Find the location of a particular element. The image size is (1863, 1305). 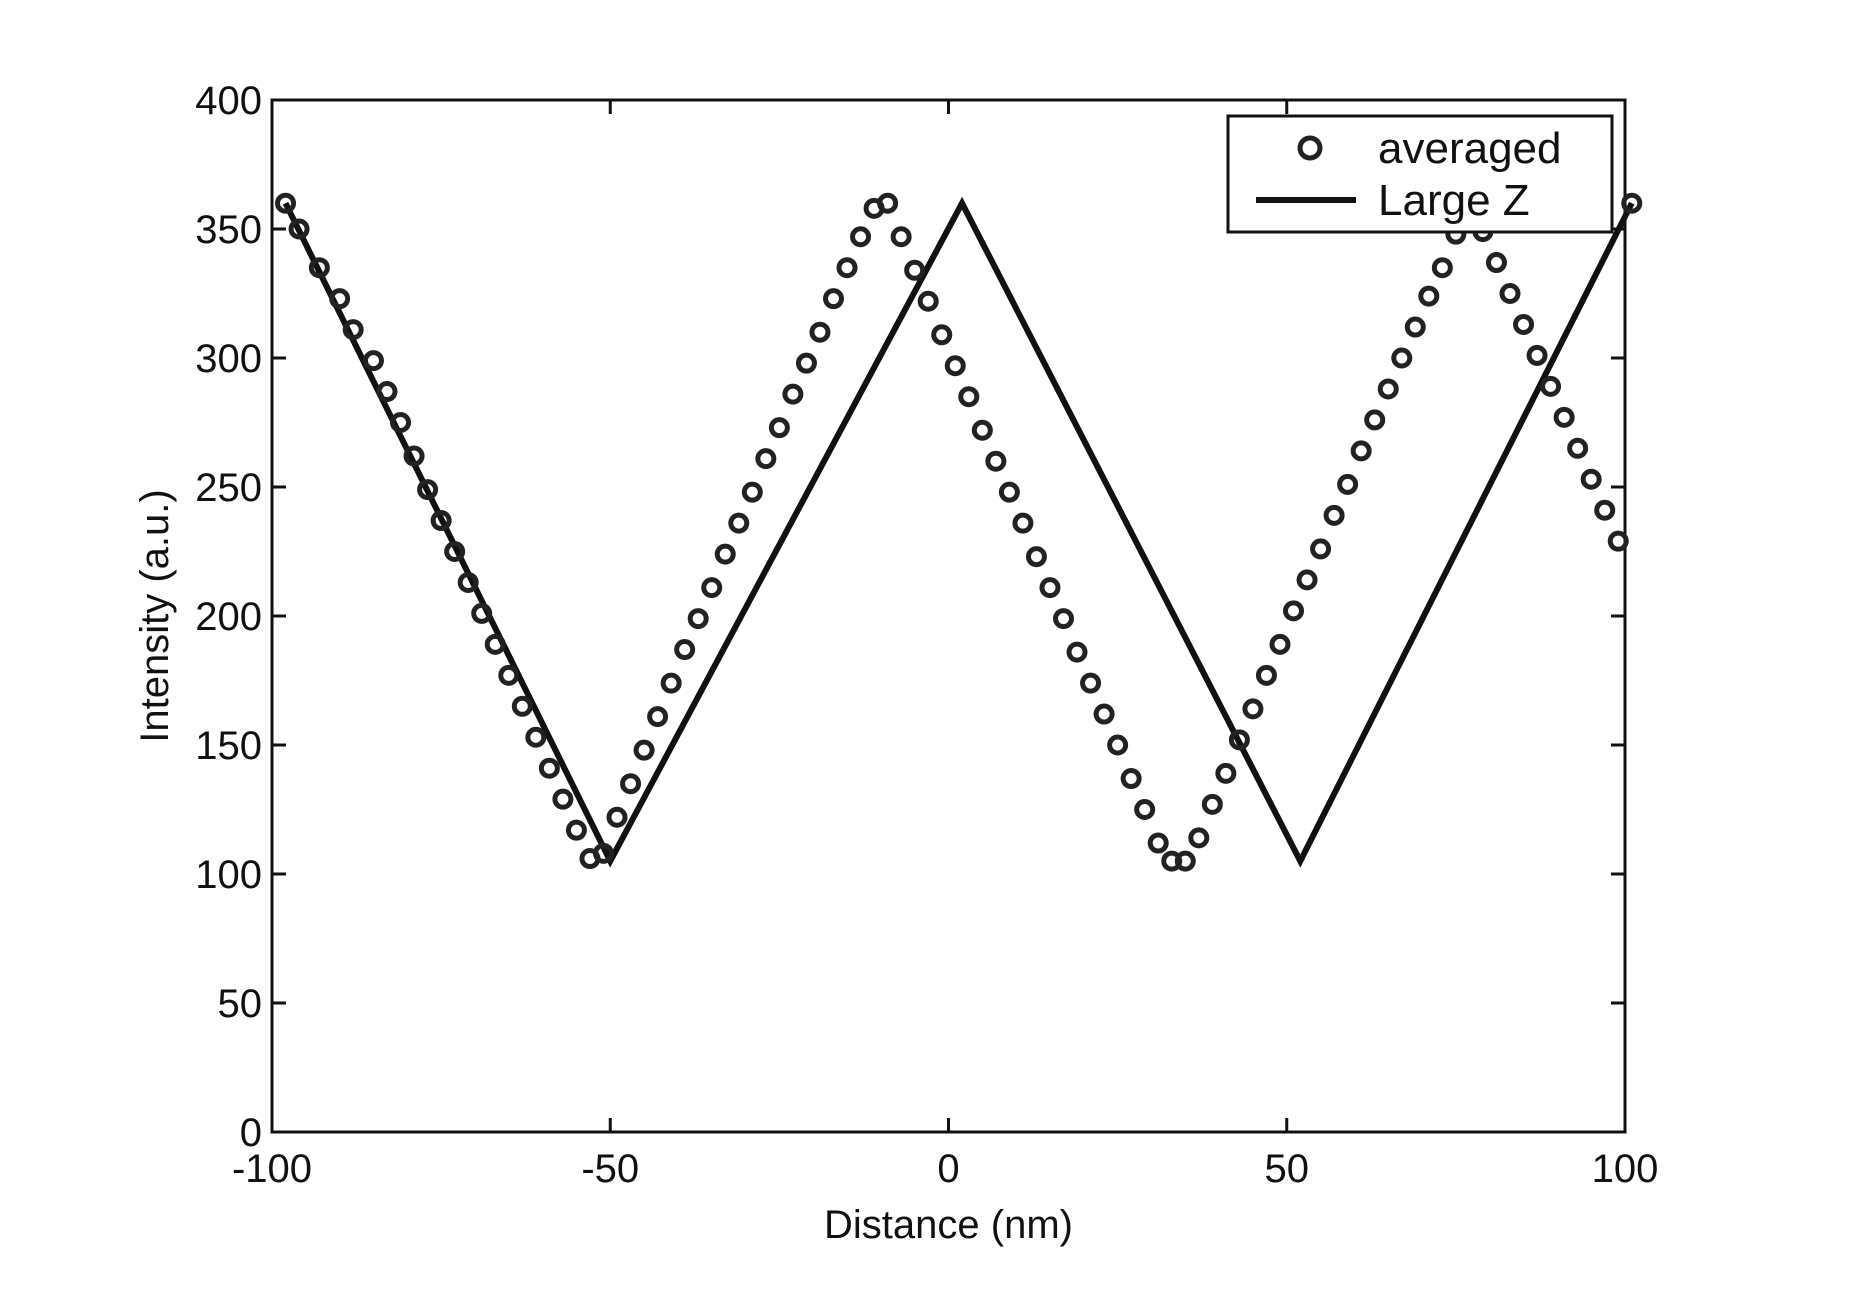

x-tick-label: 0 is located at coordinates (948, 1169).